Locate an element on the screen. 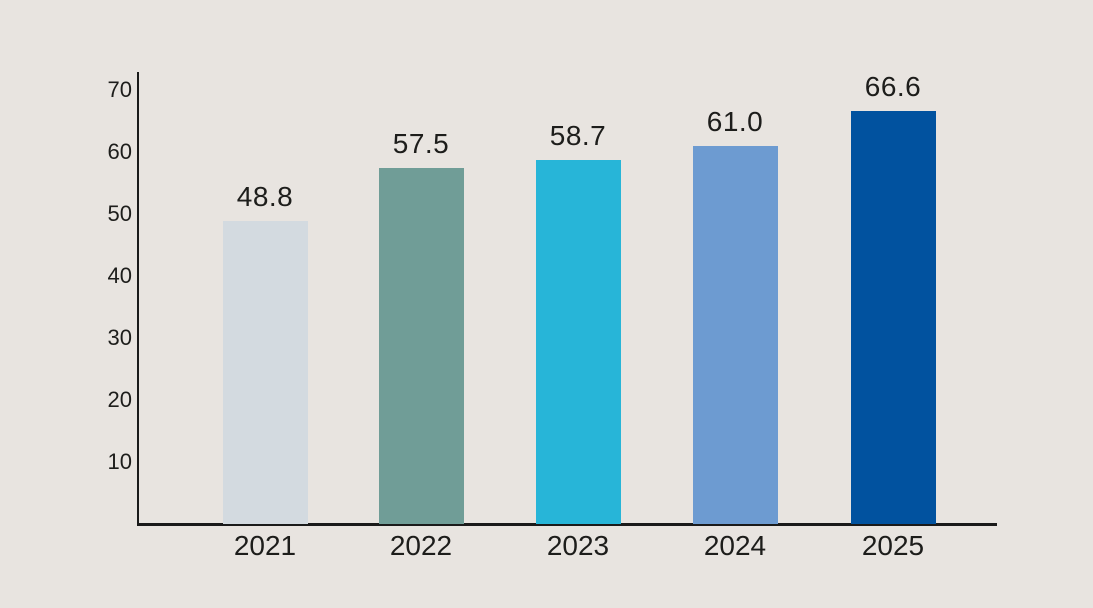 Image resolution: width=1093 pixels, height=608 pixels. x-tick-label-2024: 2024 is located at coordinates (735, 545).